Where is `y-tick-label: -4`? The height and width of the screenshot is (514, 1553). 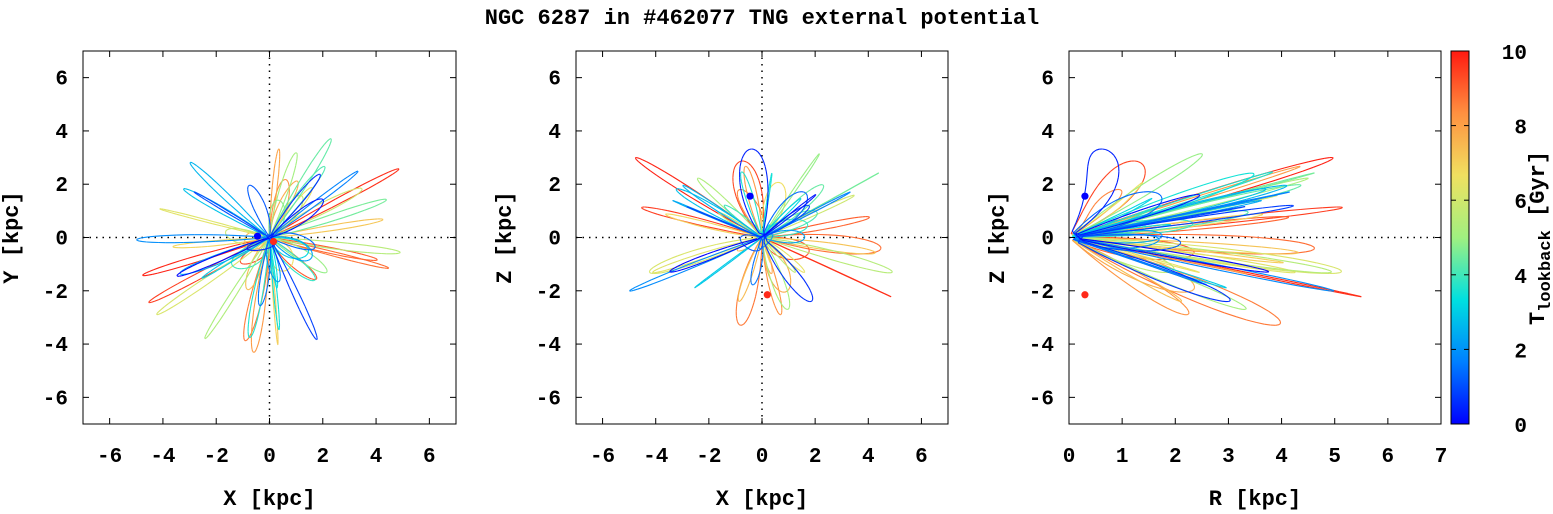
y-tick-label: -4 is located at coordinates (55, 346).